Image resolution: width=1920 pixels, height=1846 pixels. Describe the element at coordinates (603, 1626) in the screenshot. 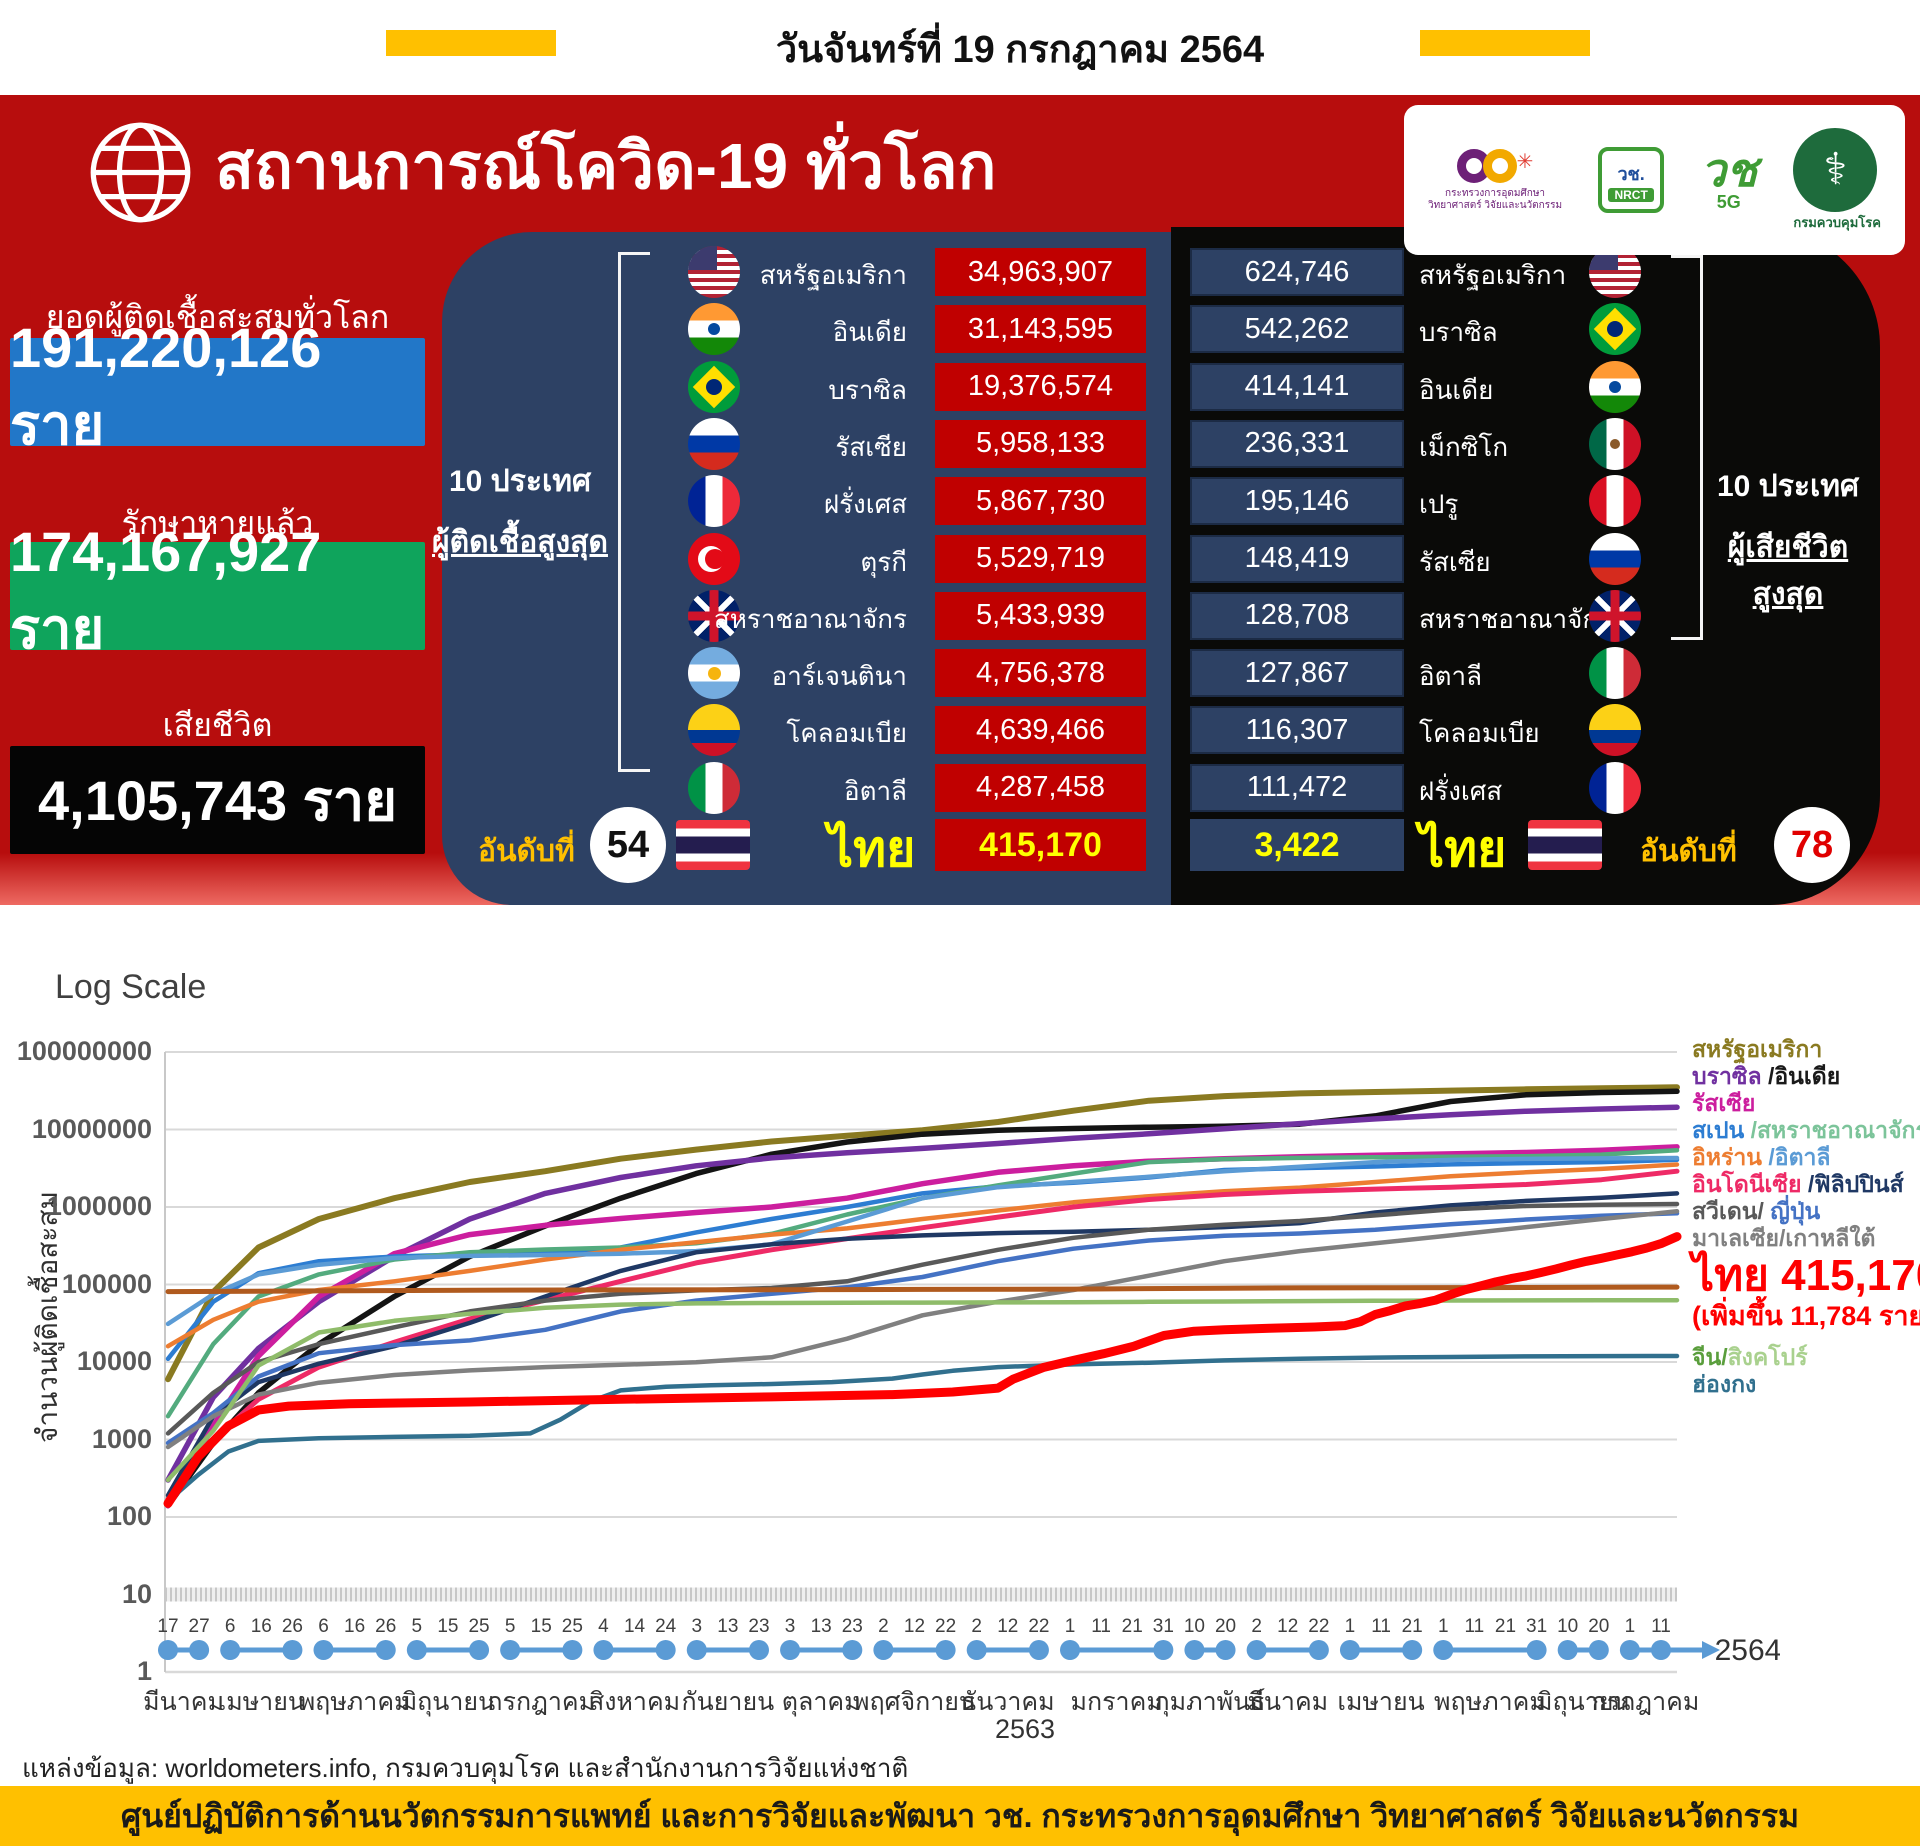

I see `x-day-tick: 4` at that location.